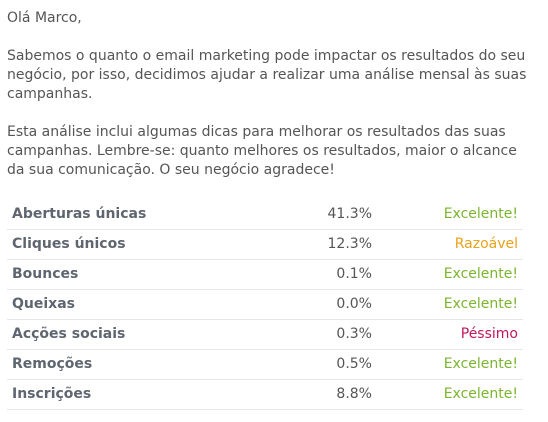  I want to click on stats-row-cliques: Cliques únicos 12.3% Razoável, so click(265, 244).